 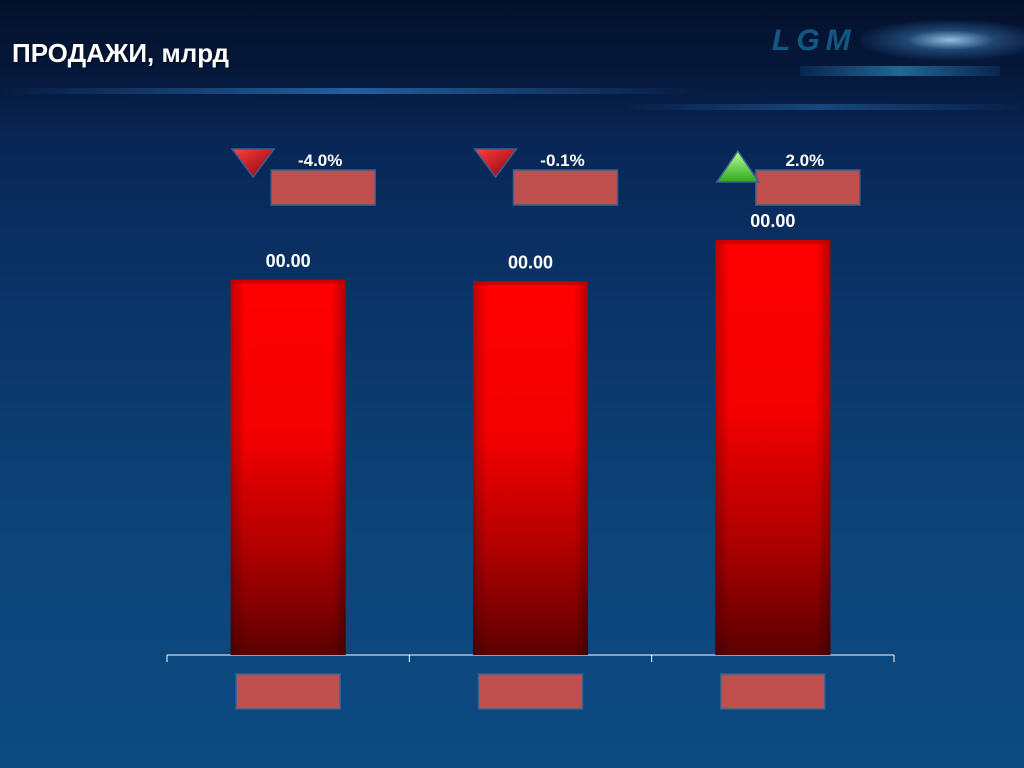 What do you see at coordinates (804, 160) in the screenshot?
I see `percent-change-label: 2.0%` at bounding box center [804, 160].